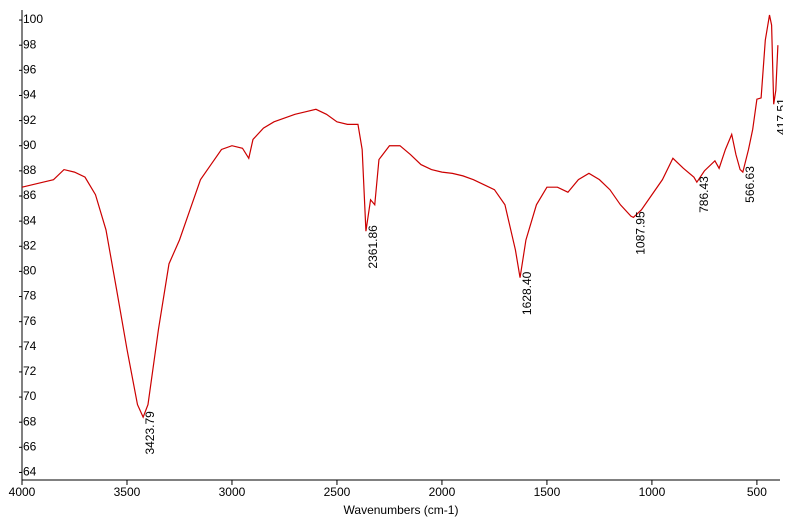 The height and width of the screenshot is (532, 798). I want to click on y-tick-label: 84, so click(30, 220).